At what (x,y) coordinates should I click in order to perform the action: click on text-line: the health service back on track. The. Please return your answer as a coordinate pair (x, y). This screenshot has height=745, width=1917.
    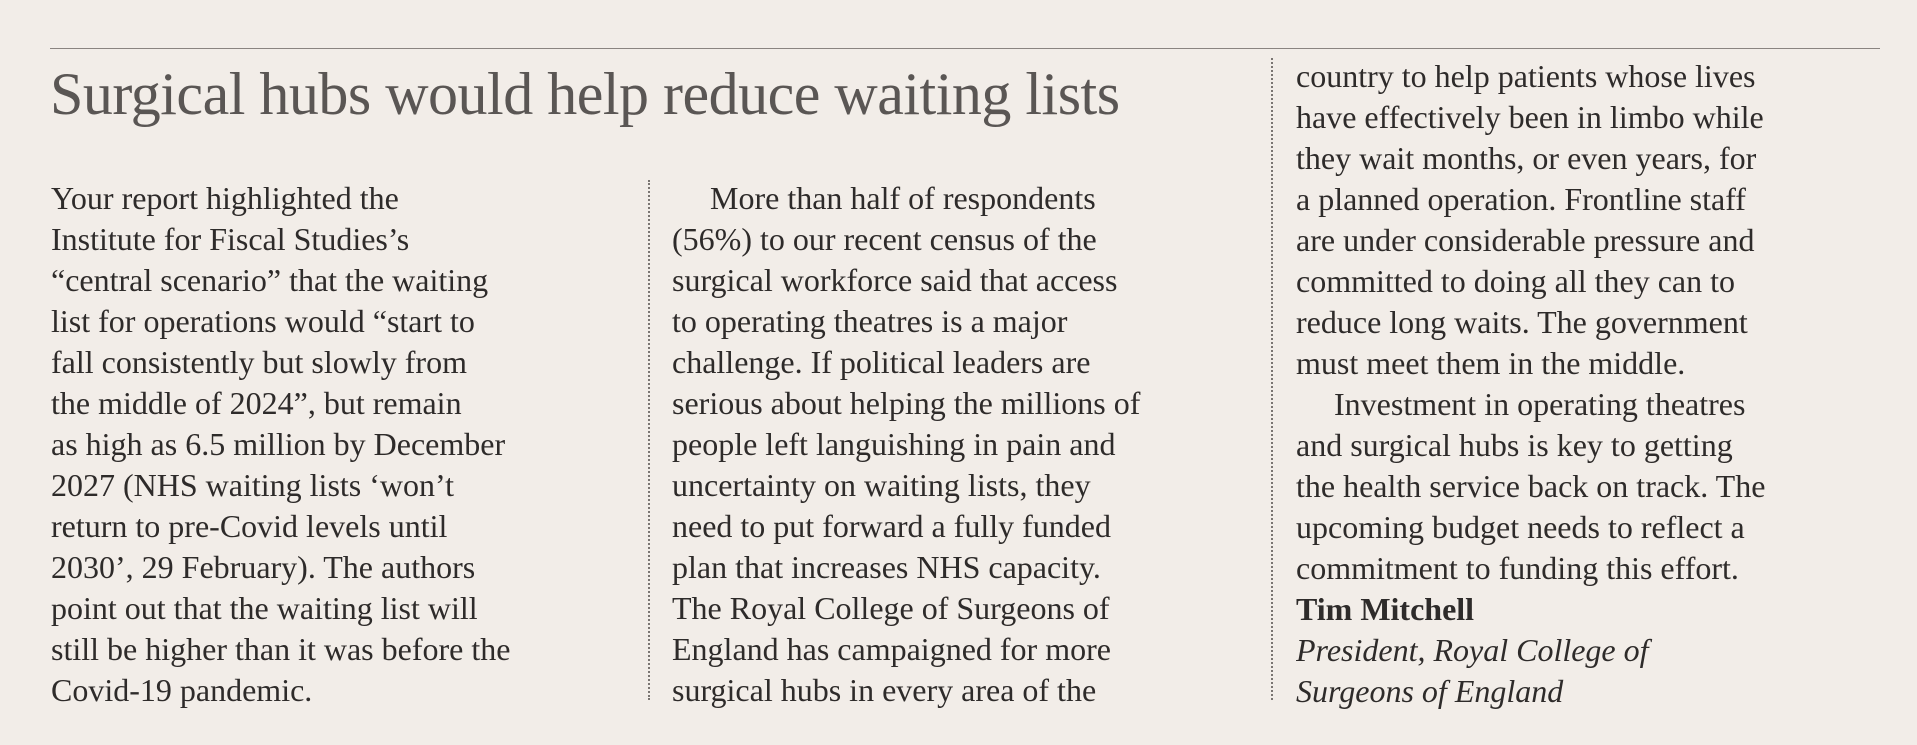
    Looking at the image, I should click on (1531, 486).